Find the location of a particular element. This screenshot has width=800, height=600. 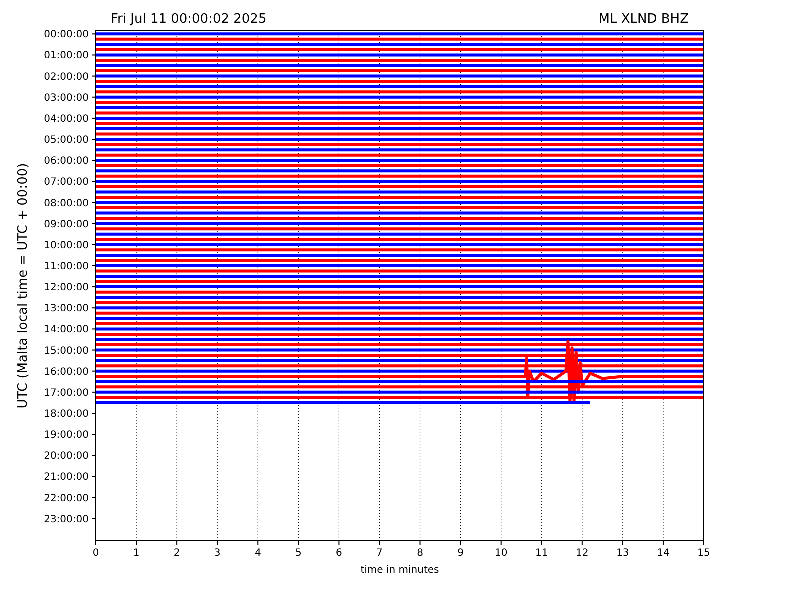

y-tick-label: 03:00:00 is located at coordinates (66, 98).